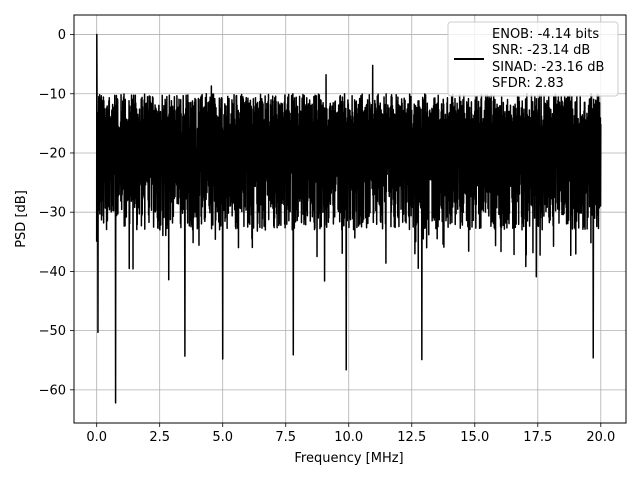  I want to click on x-tick-label: 2.5, so click(159, 437).